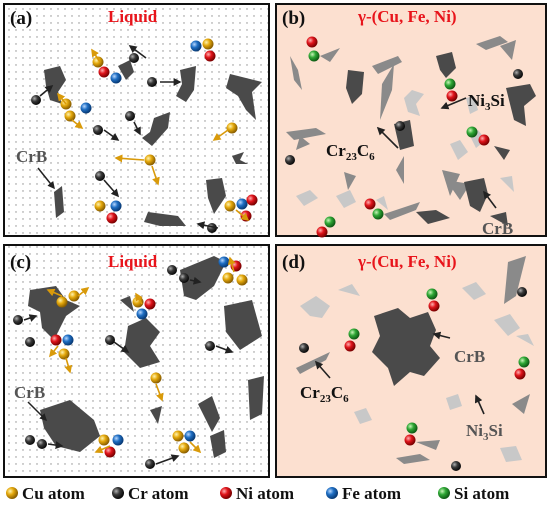 Image resolution: width=550 pixels, height=507 pixels. Describe the element at coordinates (133, 261) in the screenshot. I see `panel-c-title: Liquid` at that location.